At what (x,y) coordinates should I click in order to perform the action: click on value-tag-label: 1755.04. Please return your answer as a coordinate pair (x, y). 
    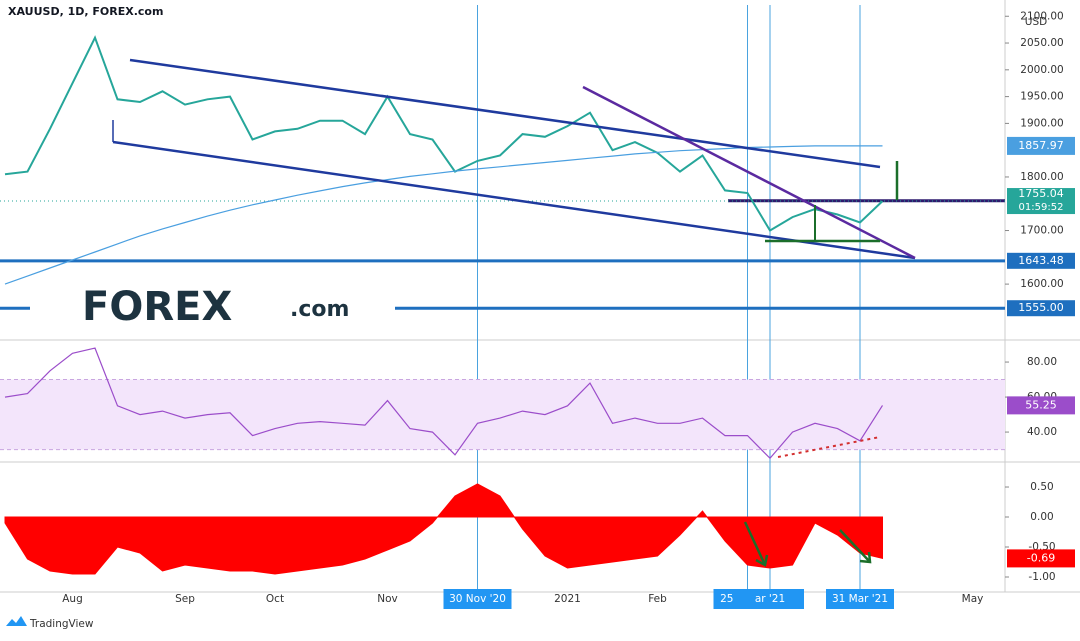
    Looking at the image, I should click on (1041, 193).